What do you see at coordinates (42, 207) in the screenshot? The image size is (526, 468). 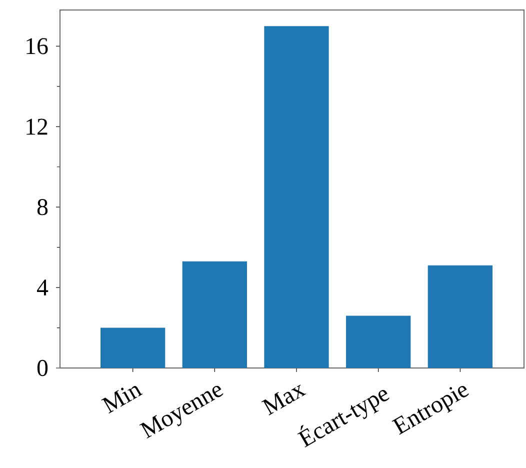 I see `y-tick-label: 8` at bounding box center [42, 207].